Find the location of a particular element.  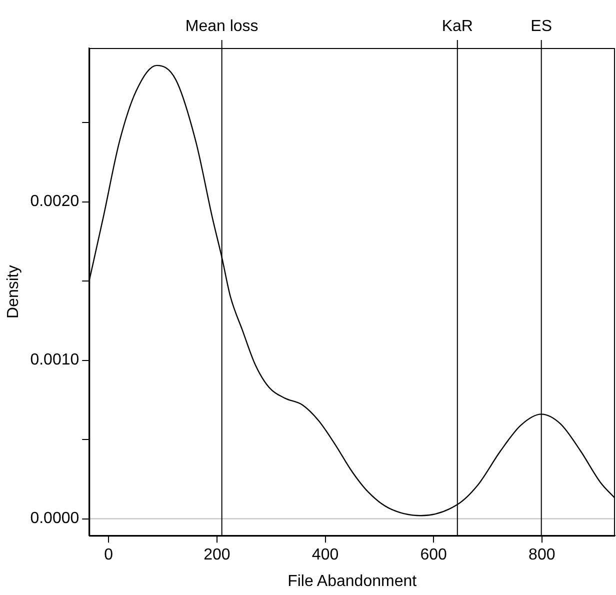

x-tick-label: 0 is located at coordinates (109, 555).